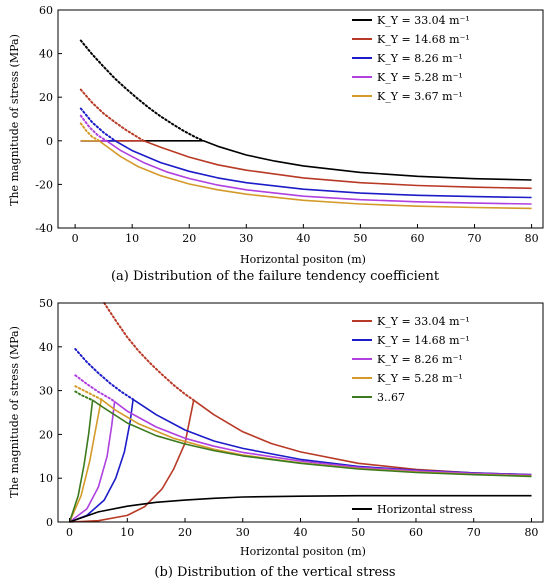 Image resolution: width=550 pixels, height=585 pixels. I want to click on legend-item: K_Y = 3.67 m⁻¹, so click(407, 96).